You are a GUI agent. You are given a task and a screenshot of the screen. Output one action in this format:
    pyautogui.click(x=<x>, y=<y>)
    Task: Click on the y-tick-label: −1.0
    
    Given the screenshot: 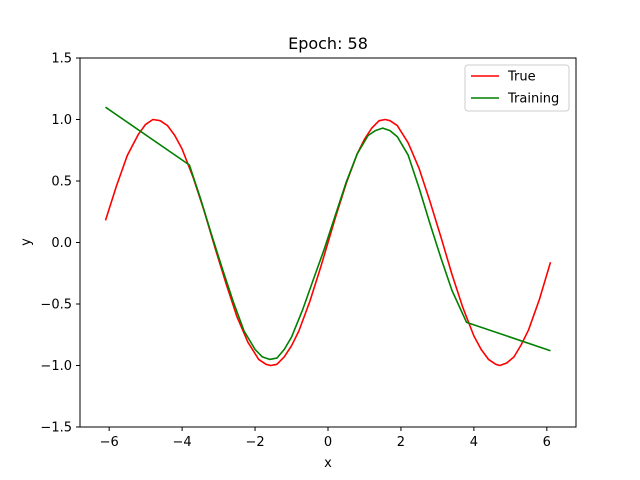 What is the action you would take?
    pyautogui.click(x=56, y=366)
    